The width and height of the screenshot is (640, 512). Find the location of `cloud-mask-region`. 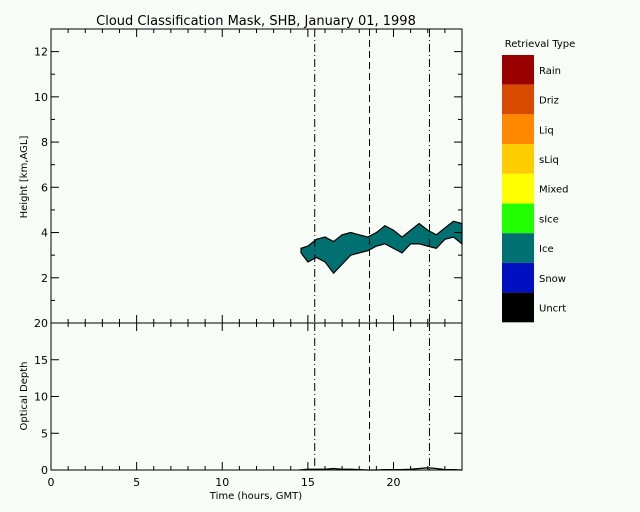

cloud-mask-region is located at coordinates (381, 247).